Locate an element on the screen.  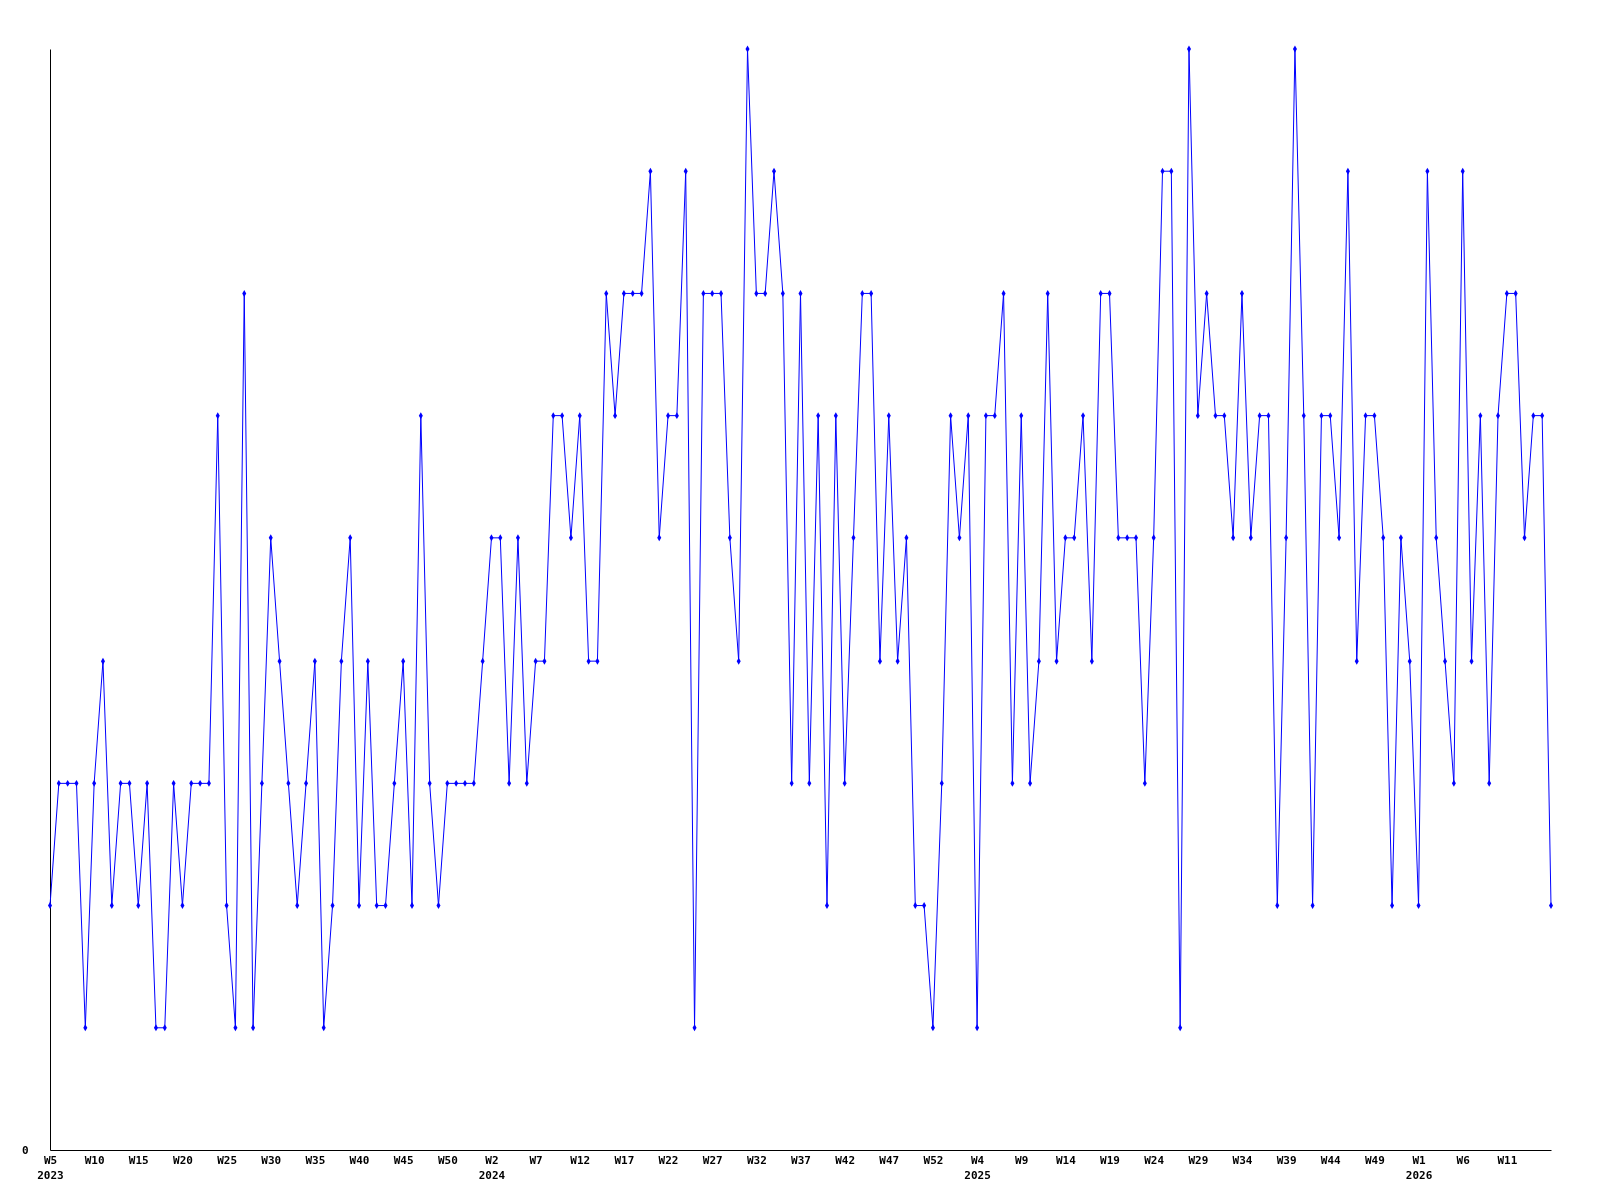
x-tick-label: W35 is located at coordinates (315, 1160).